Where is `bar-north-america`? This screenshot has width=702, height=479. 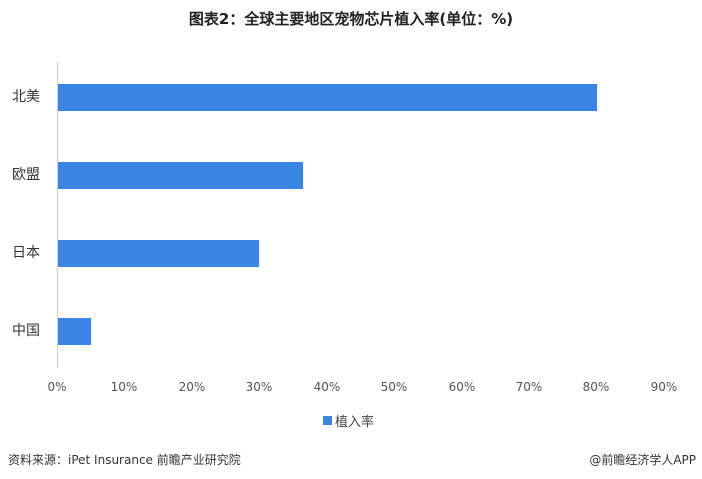 bar-north-america is located at coordinates (327, 97).